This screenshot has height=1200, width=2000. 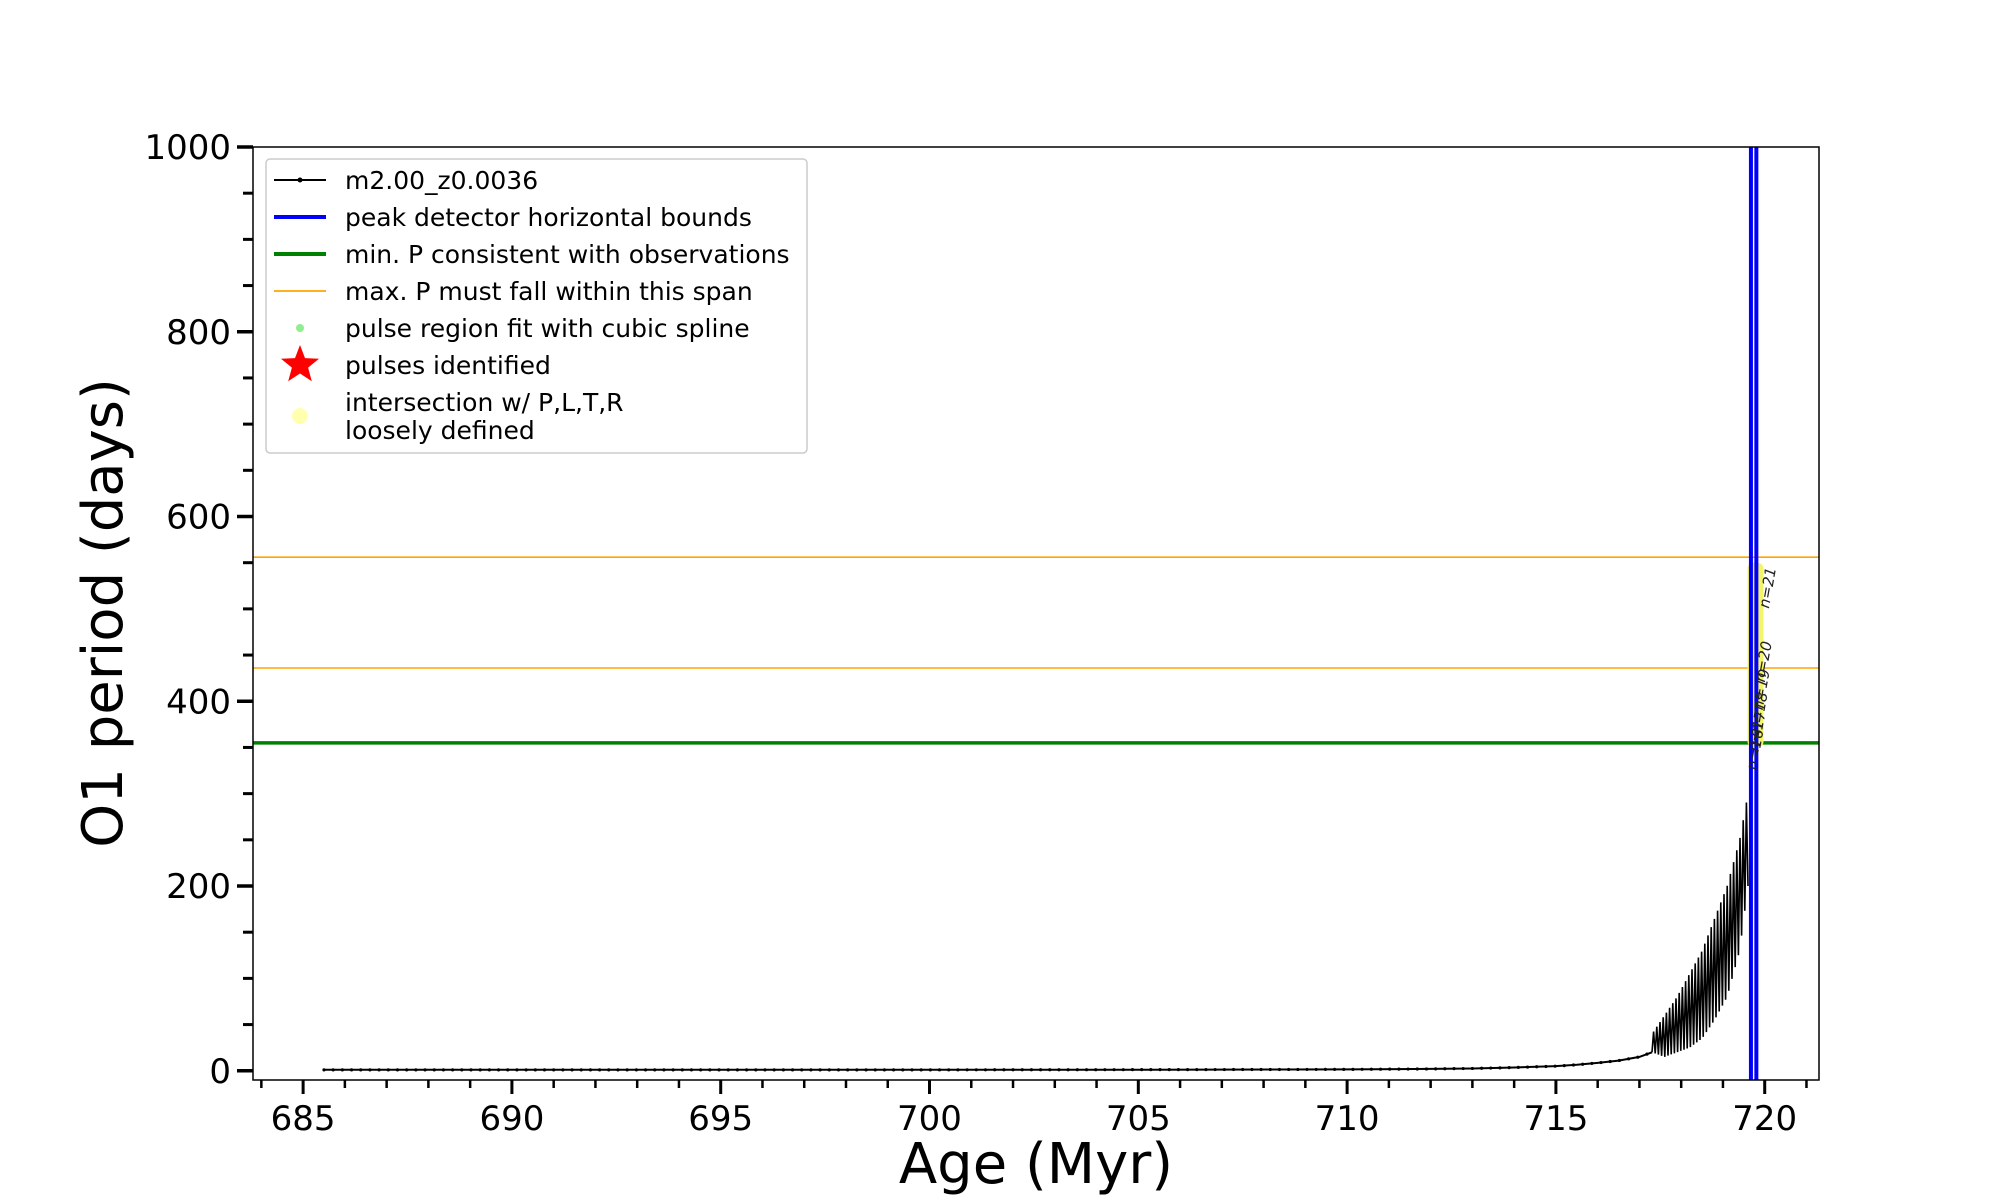 I want to click on y-tick-label: 1000, so click(x=187, y=148).